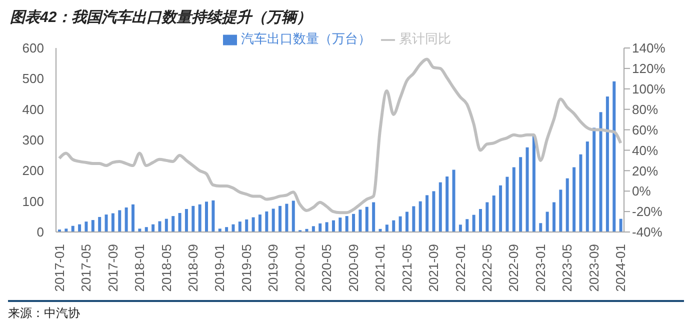 This screenshot has height=326, width=692. Describe the element at coordinates (567, 268) in the screenshot. I see `x-tick-label: 2023-05` at that location.